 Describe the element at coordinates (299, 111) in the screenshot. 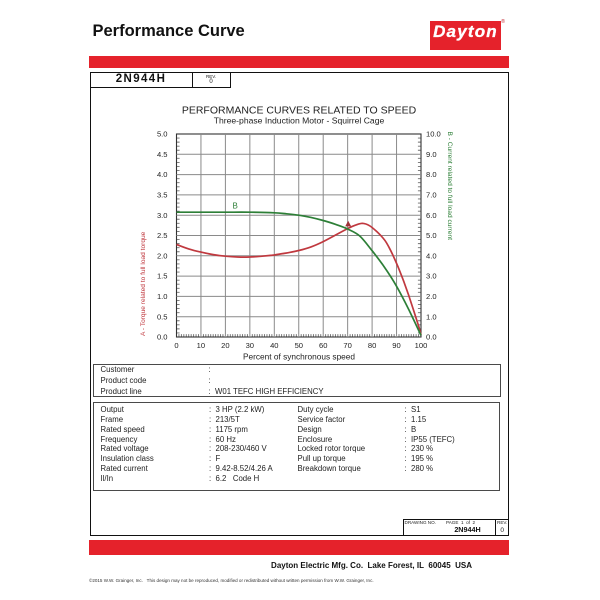

I see `svg-text:PERFORMANCE CURVES RELATED TO: PERFORMANCE CURVES RELATED TO SPEED` at that location.